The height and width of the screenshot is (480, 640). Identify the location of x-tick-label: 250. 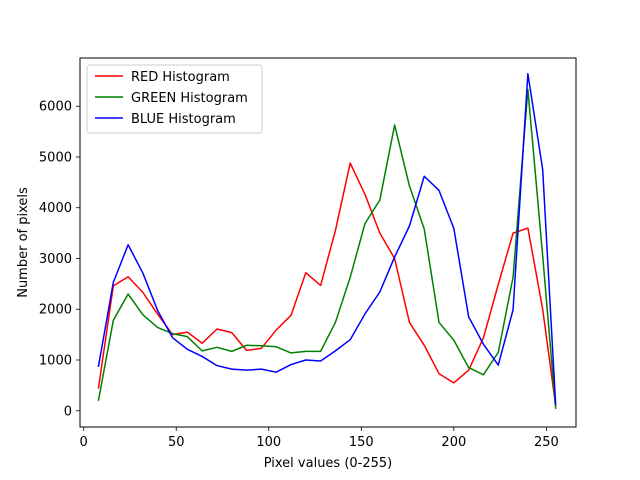
(546, 442).